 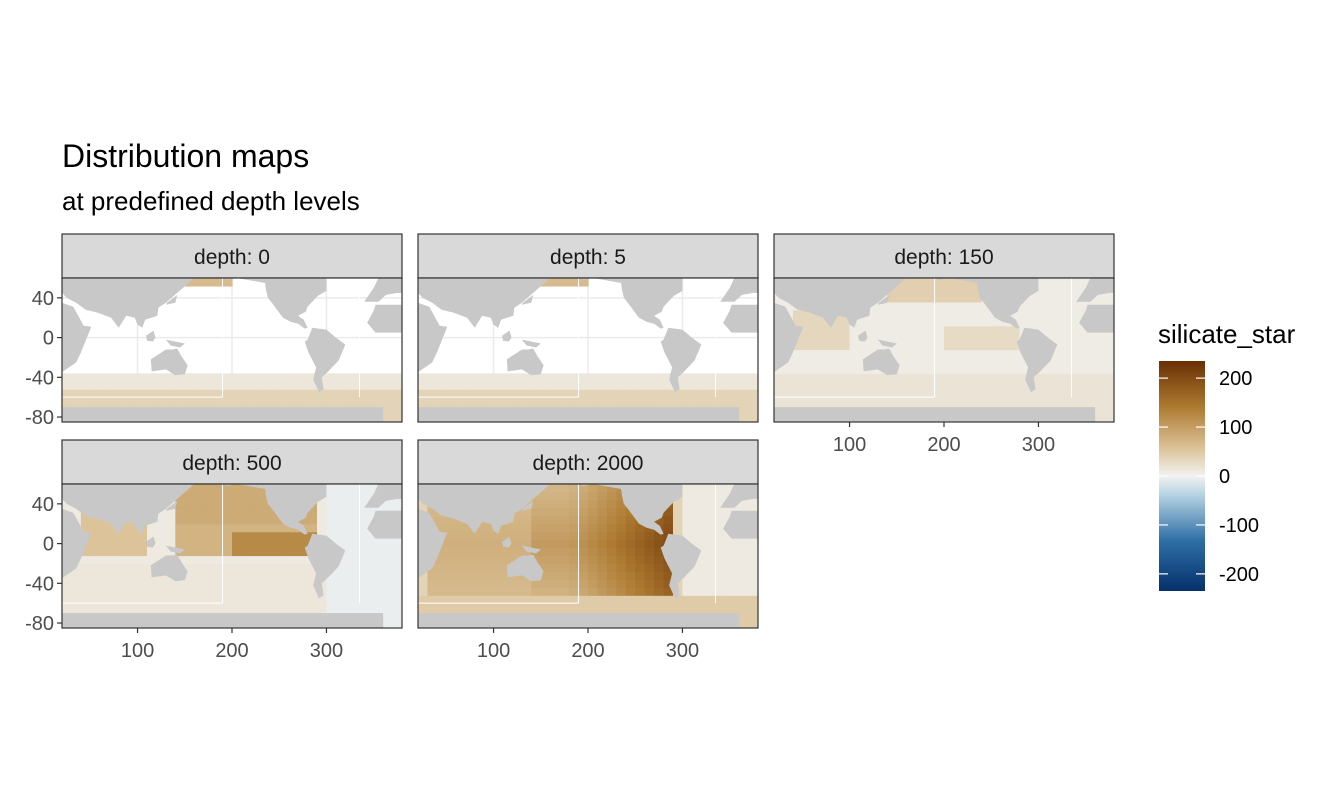 What do you see at coordinates (588, 328) in the screenshot?
I see `facet-panel: depth: 5` at bounding box center [588, 328].